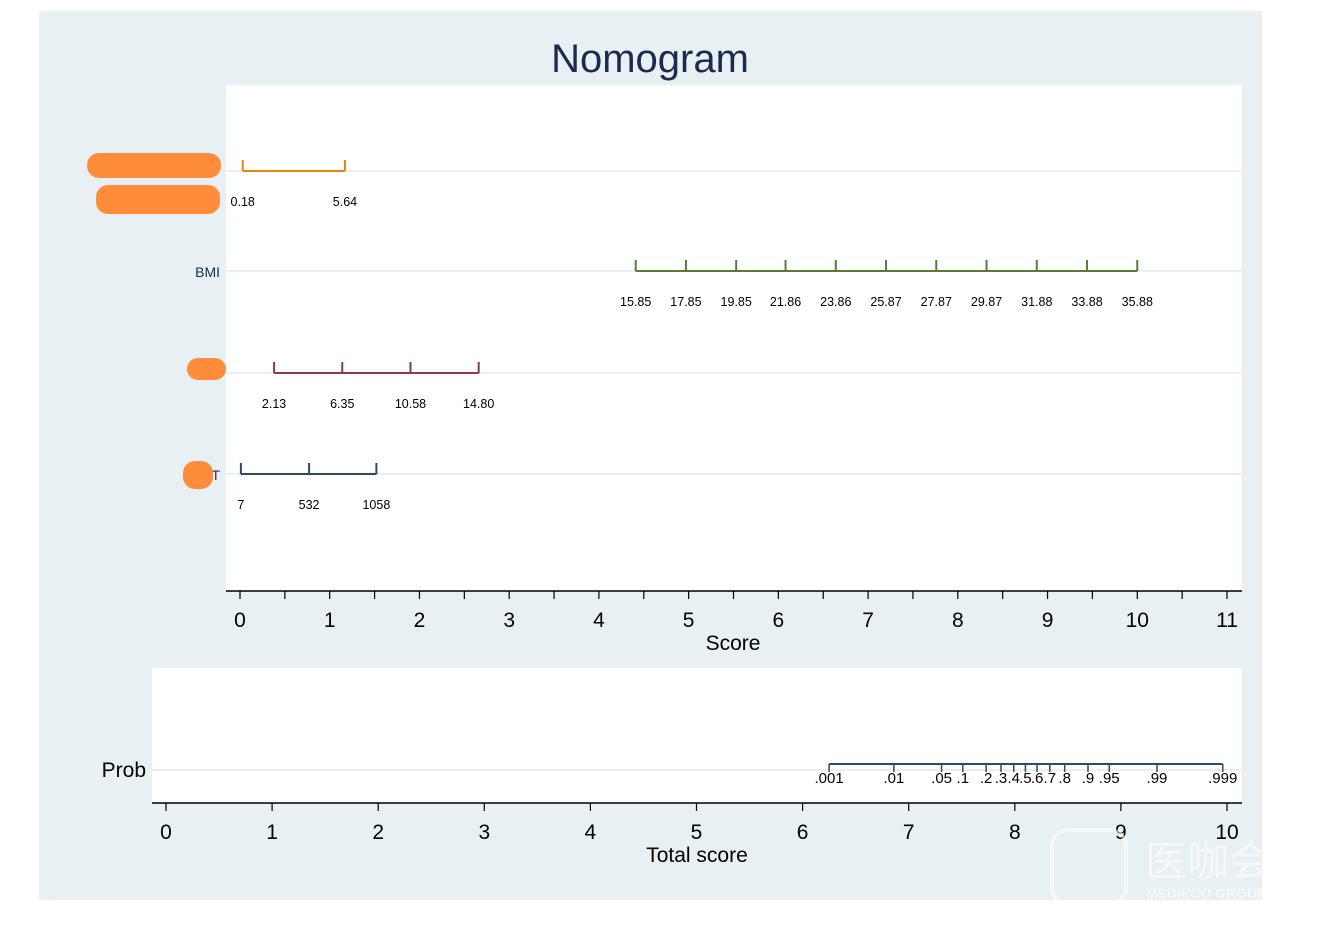  I want to click on variable-tick-label: 33.88, so click(1086, 302).